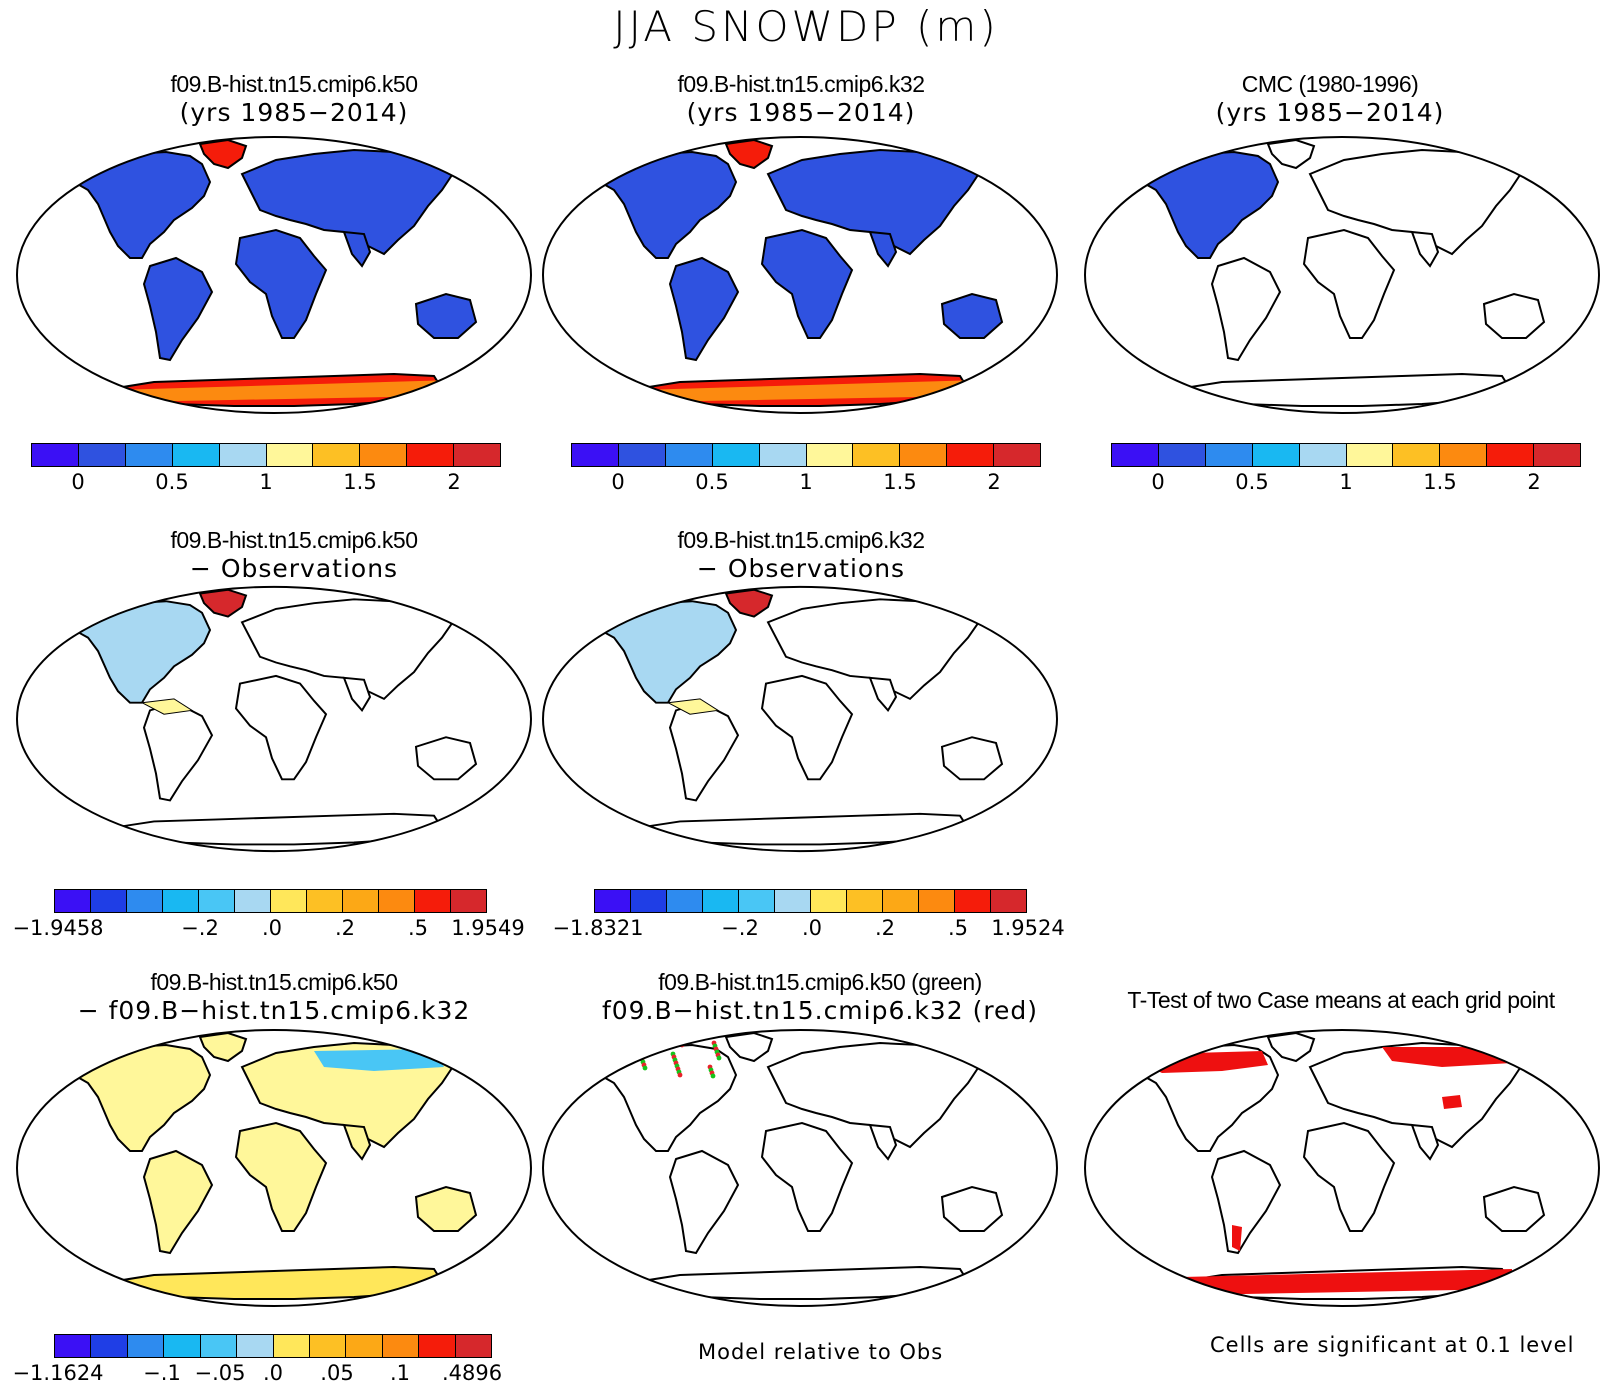  Describe the element at coordinates (58, 1373) in the screenshot. I see `colorbar-label: −1.1624` at that location.